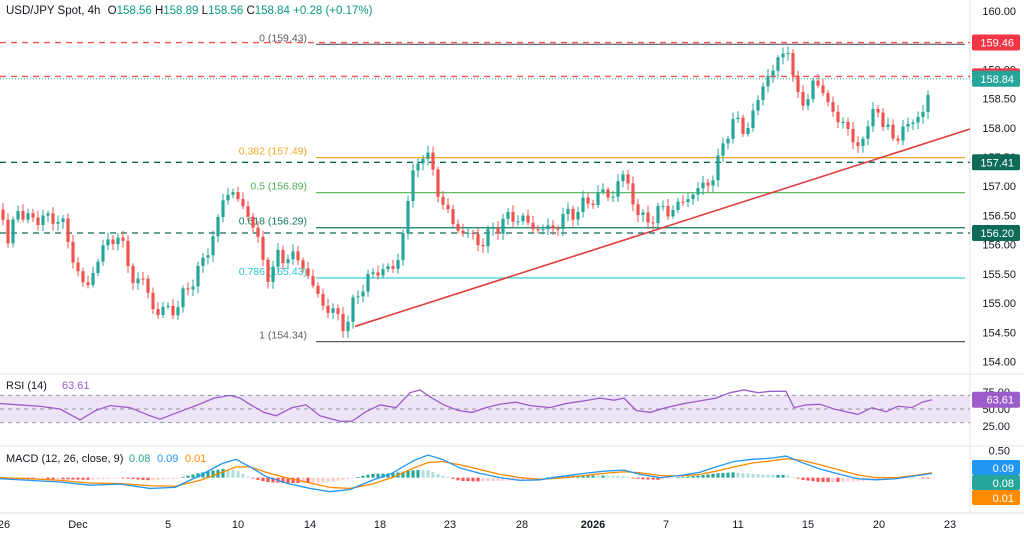 The width and height of the screenshot is (1024, 536). What do you see at coordinates (466, 405) in the screenshot?
I see `rsi-line` at bounding box center [466, 405].